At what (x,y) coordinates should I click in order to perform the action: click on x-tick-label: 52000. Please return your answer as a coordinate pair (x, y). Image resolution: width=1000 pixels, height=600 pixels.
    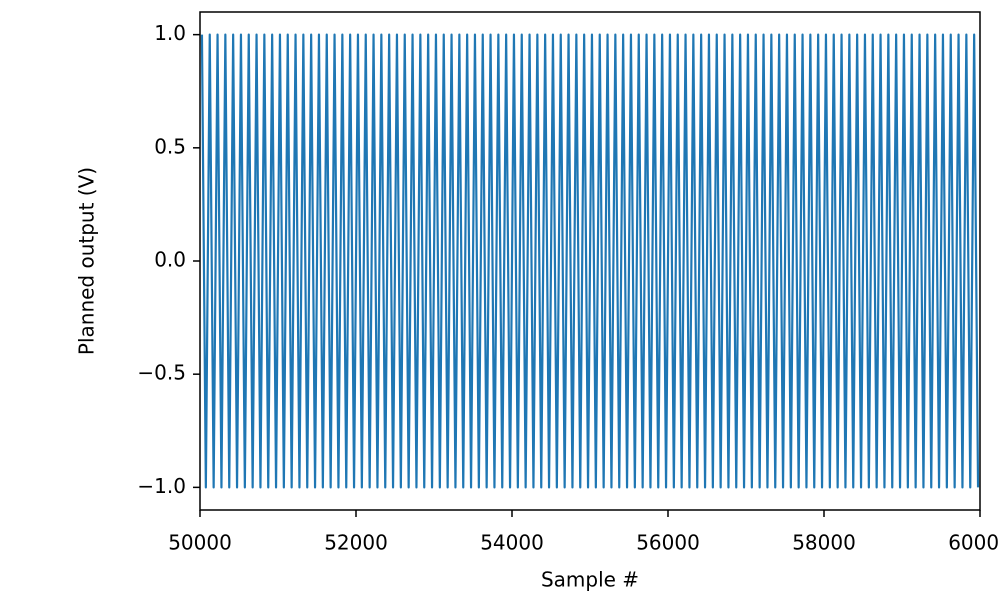
    Looking at the image, I should click on (356, 543).